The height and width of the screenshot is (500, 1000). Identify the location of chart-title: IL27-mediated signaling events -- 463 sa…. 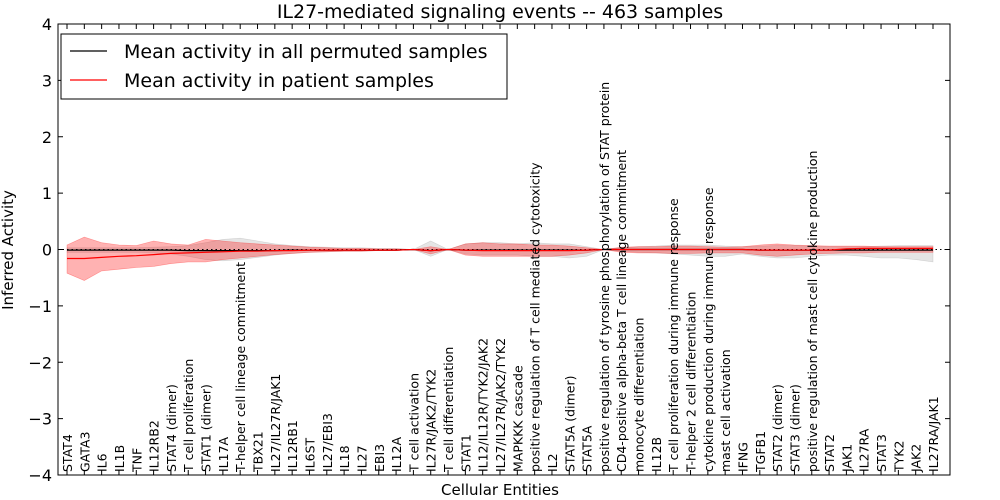
(500, 12).